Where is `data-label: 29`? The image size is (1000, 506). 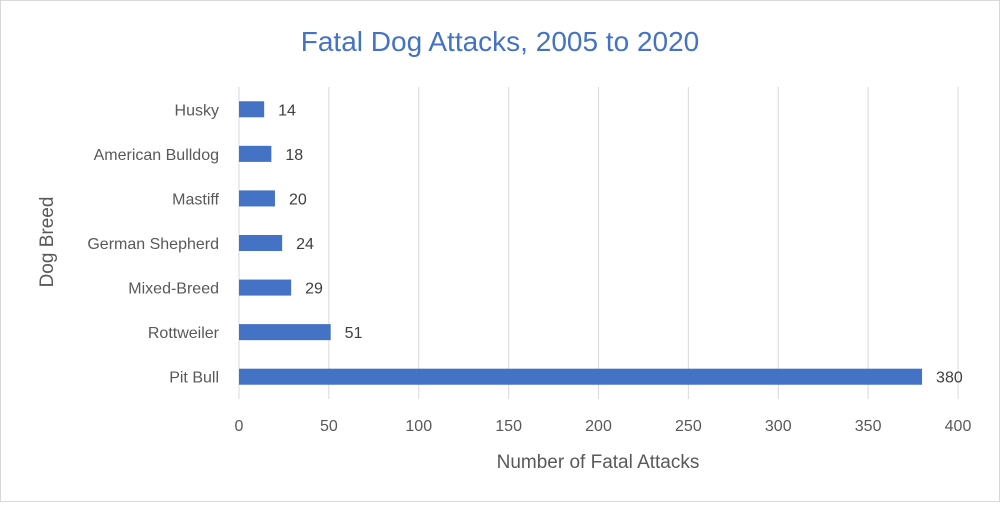
data-label: 29 is located at coordinates (314, 289).